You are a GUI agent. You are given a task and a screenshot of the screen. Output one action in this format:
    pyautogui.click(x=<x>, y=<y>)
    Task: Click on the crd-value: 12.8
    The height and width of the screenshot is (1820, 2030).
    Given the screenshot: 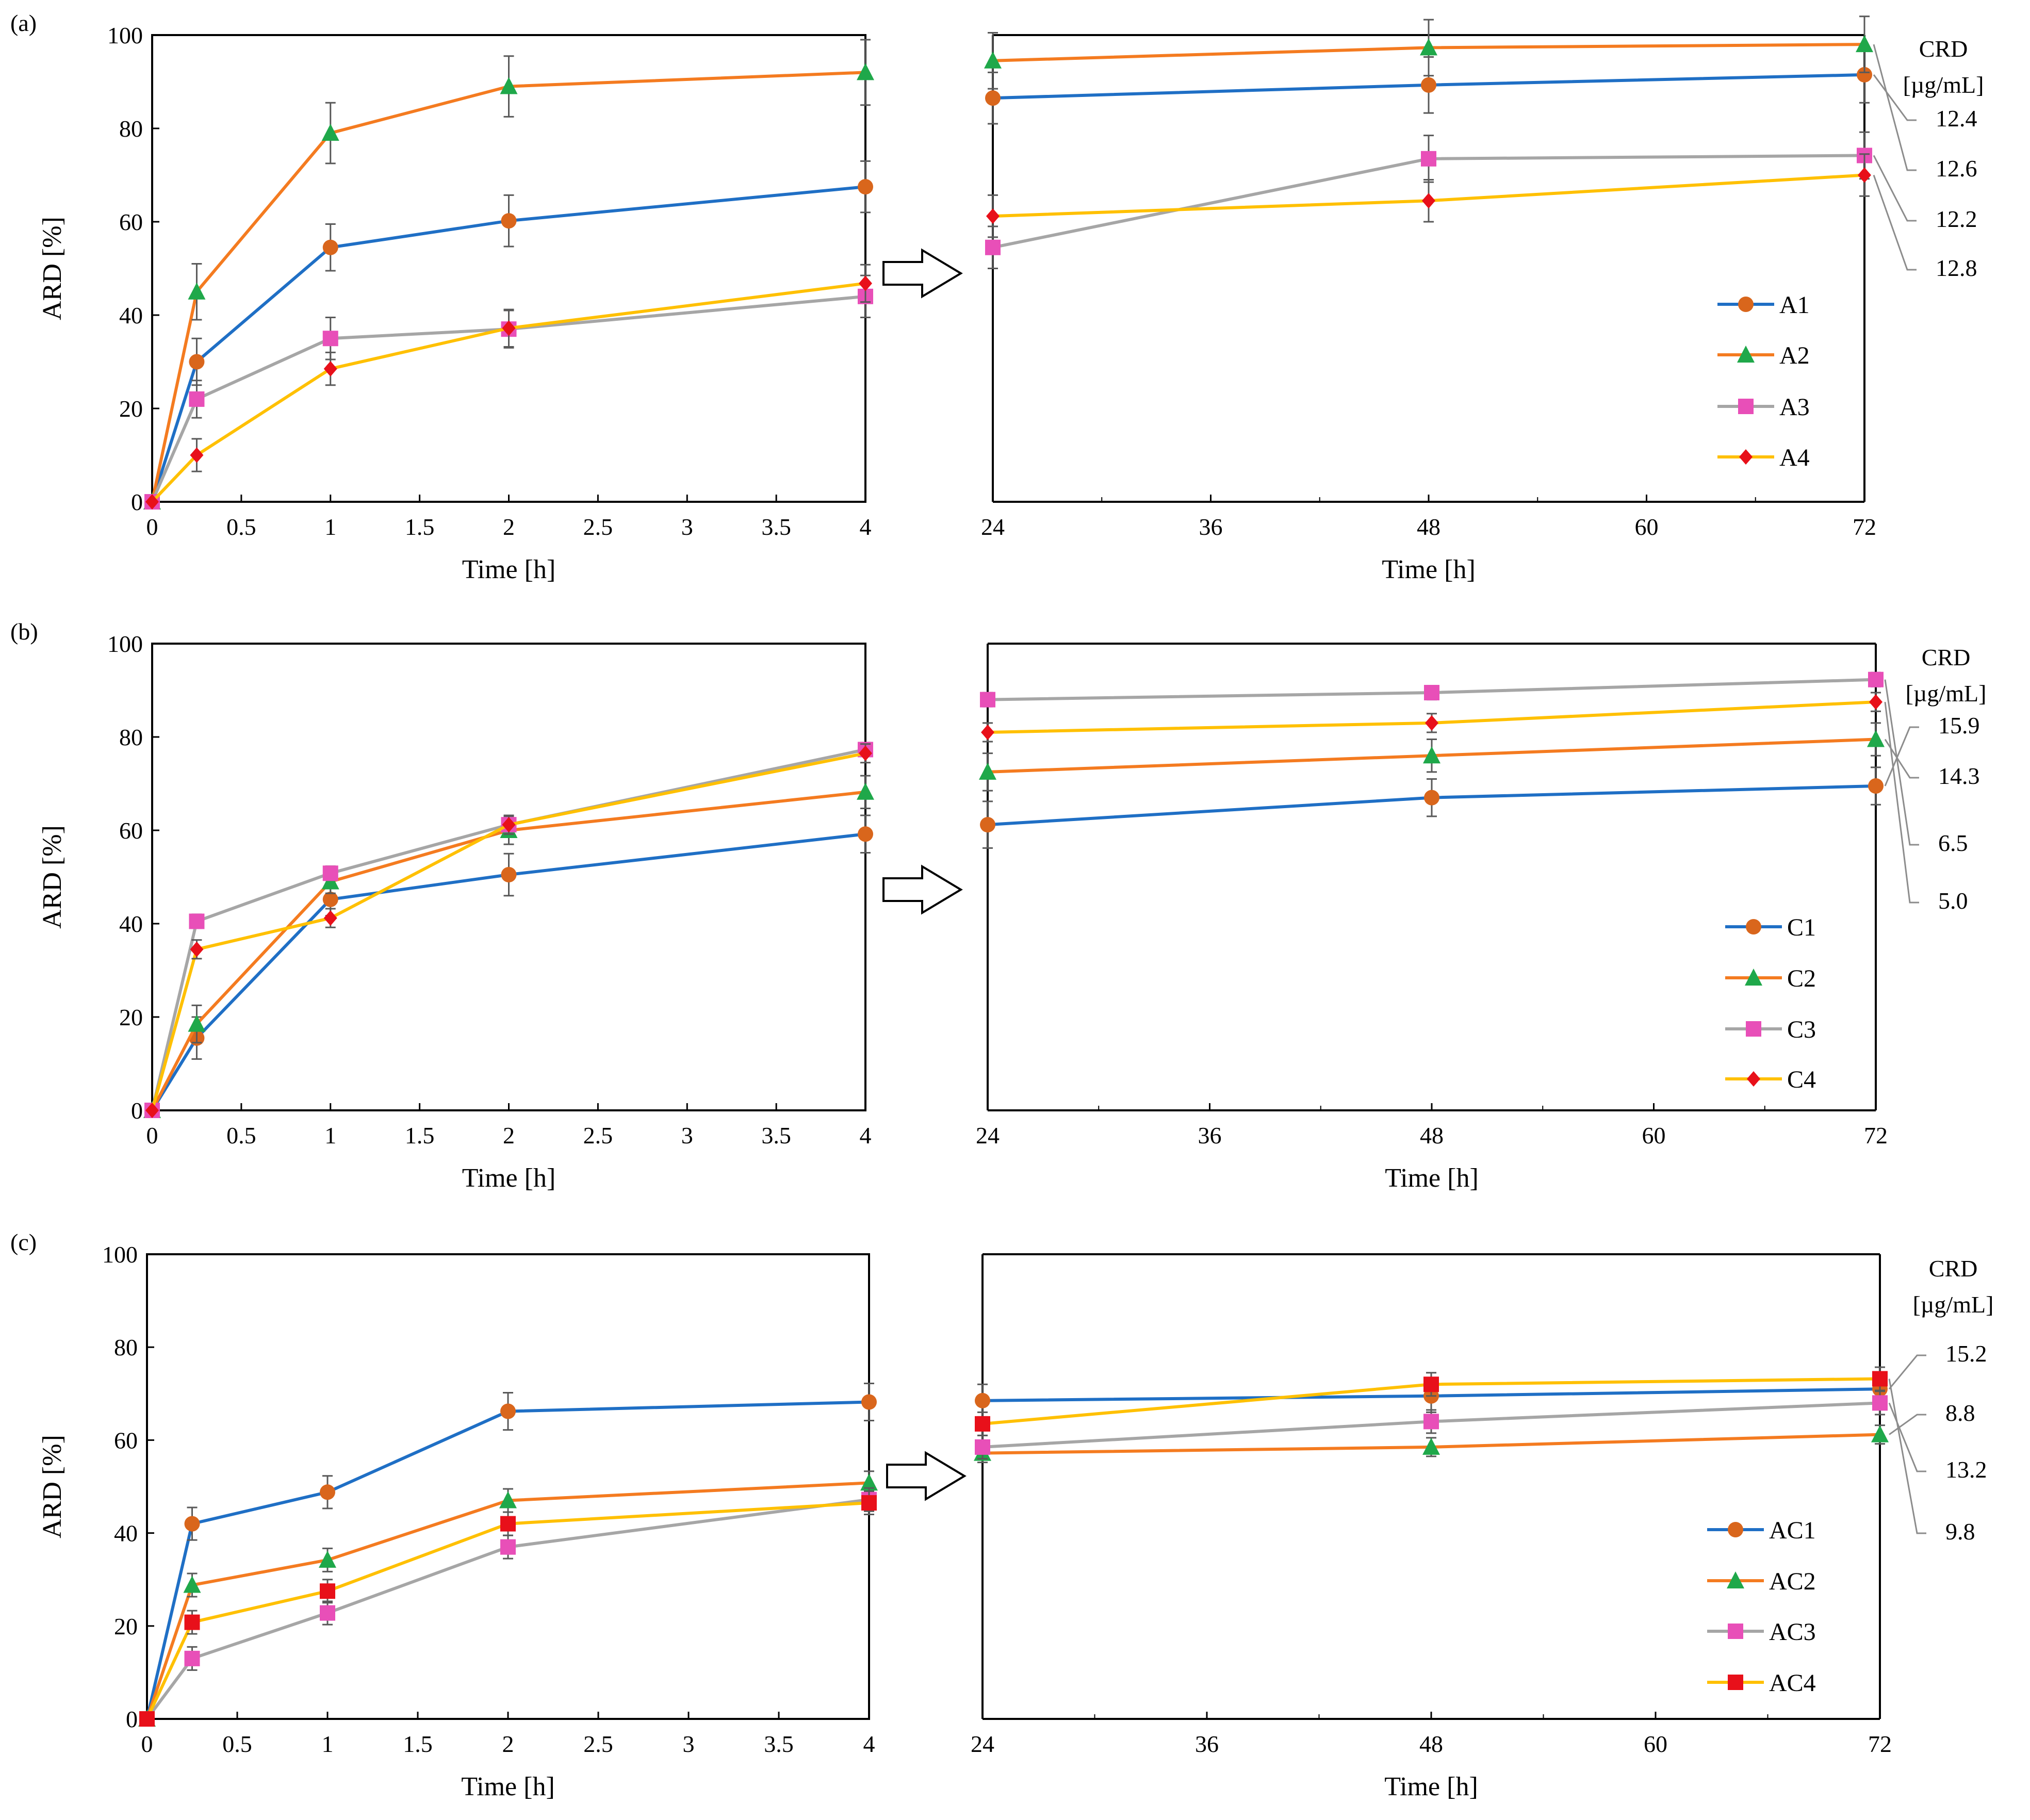 What is the action you would take?
    pyautogui.click(x=1956, y=268)
    